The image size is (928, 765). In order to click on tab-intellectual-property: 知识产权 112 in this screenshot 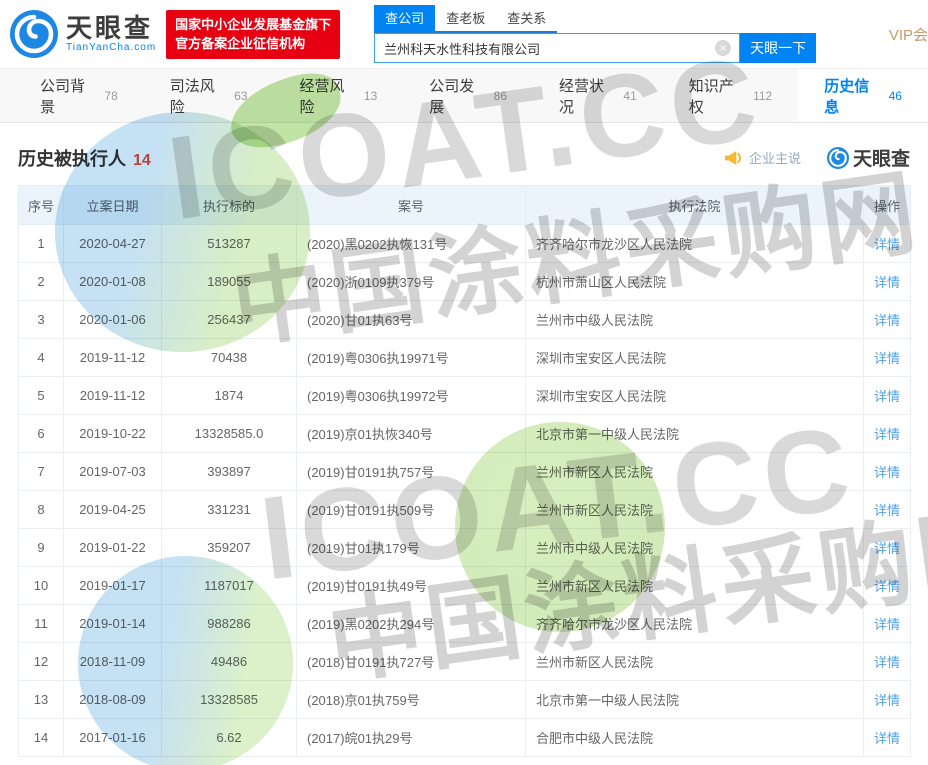, I will do `click(730, 96)`.